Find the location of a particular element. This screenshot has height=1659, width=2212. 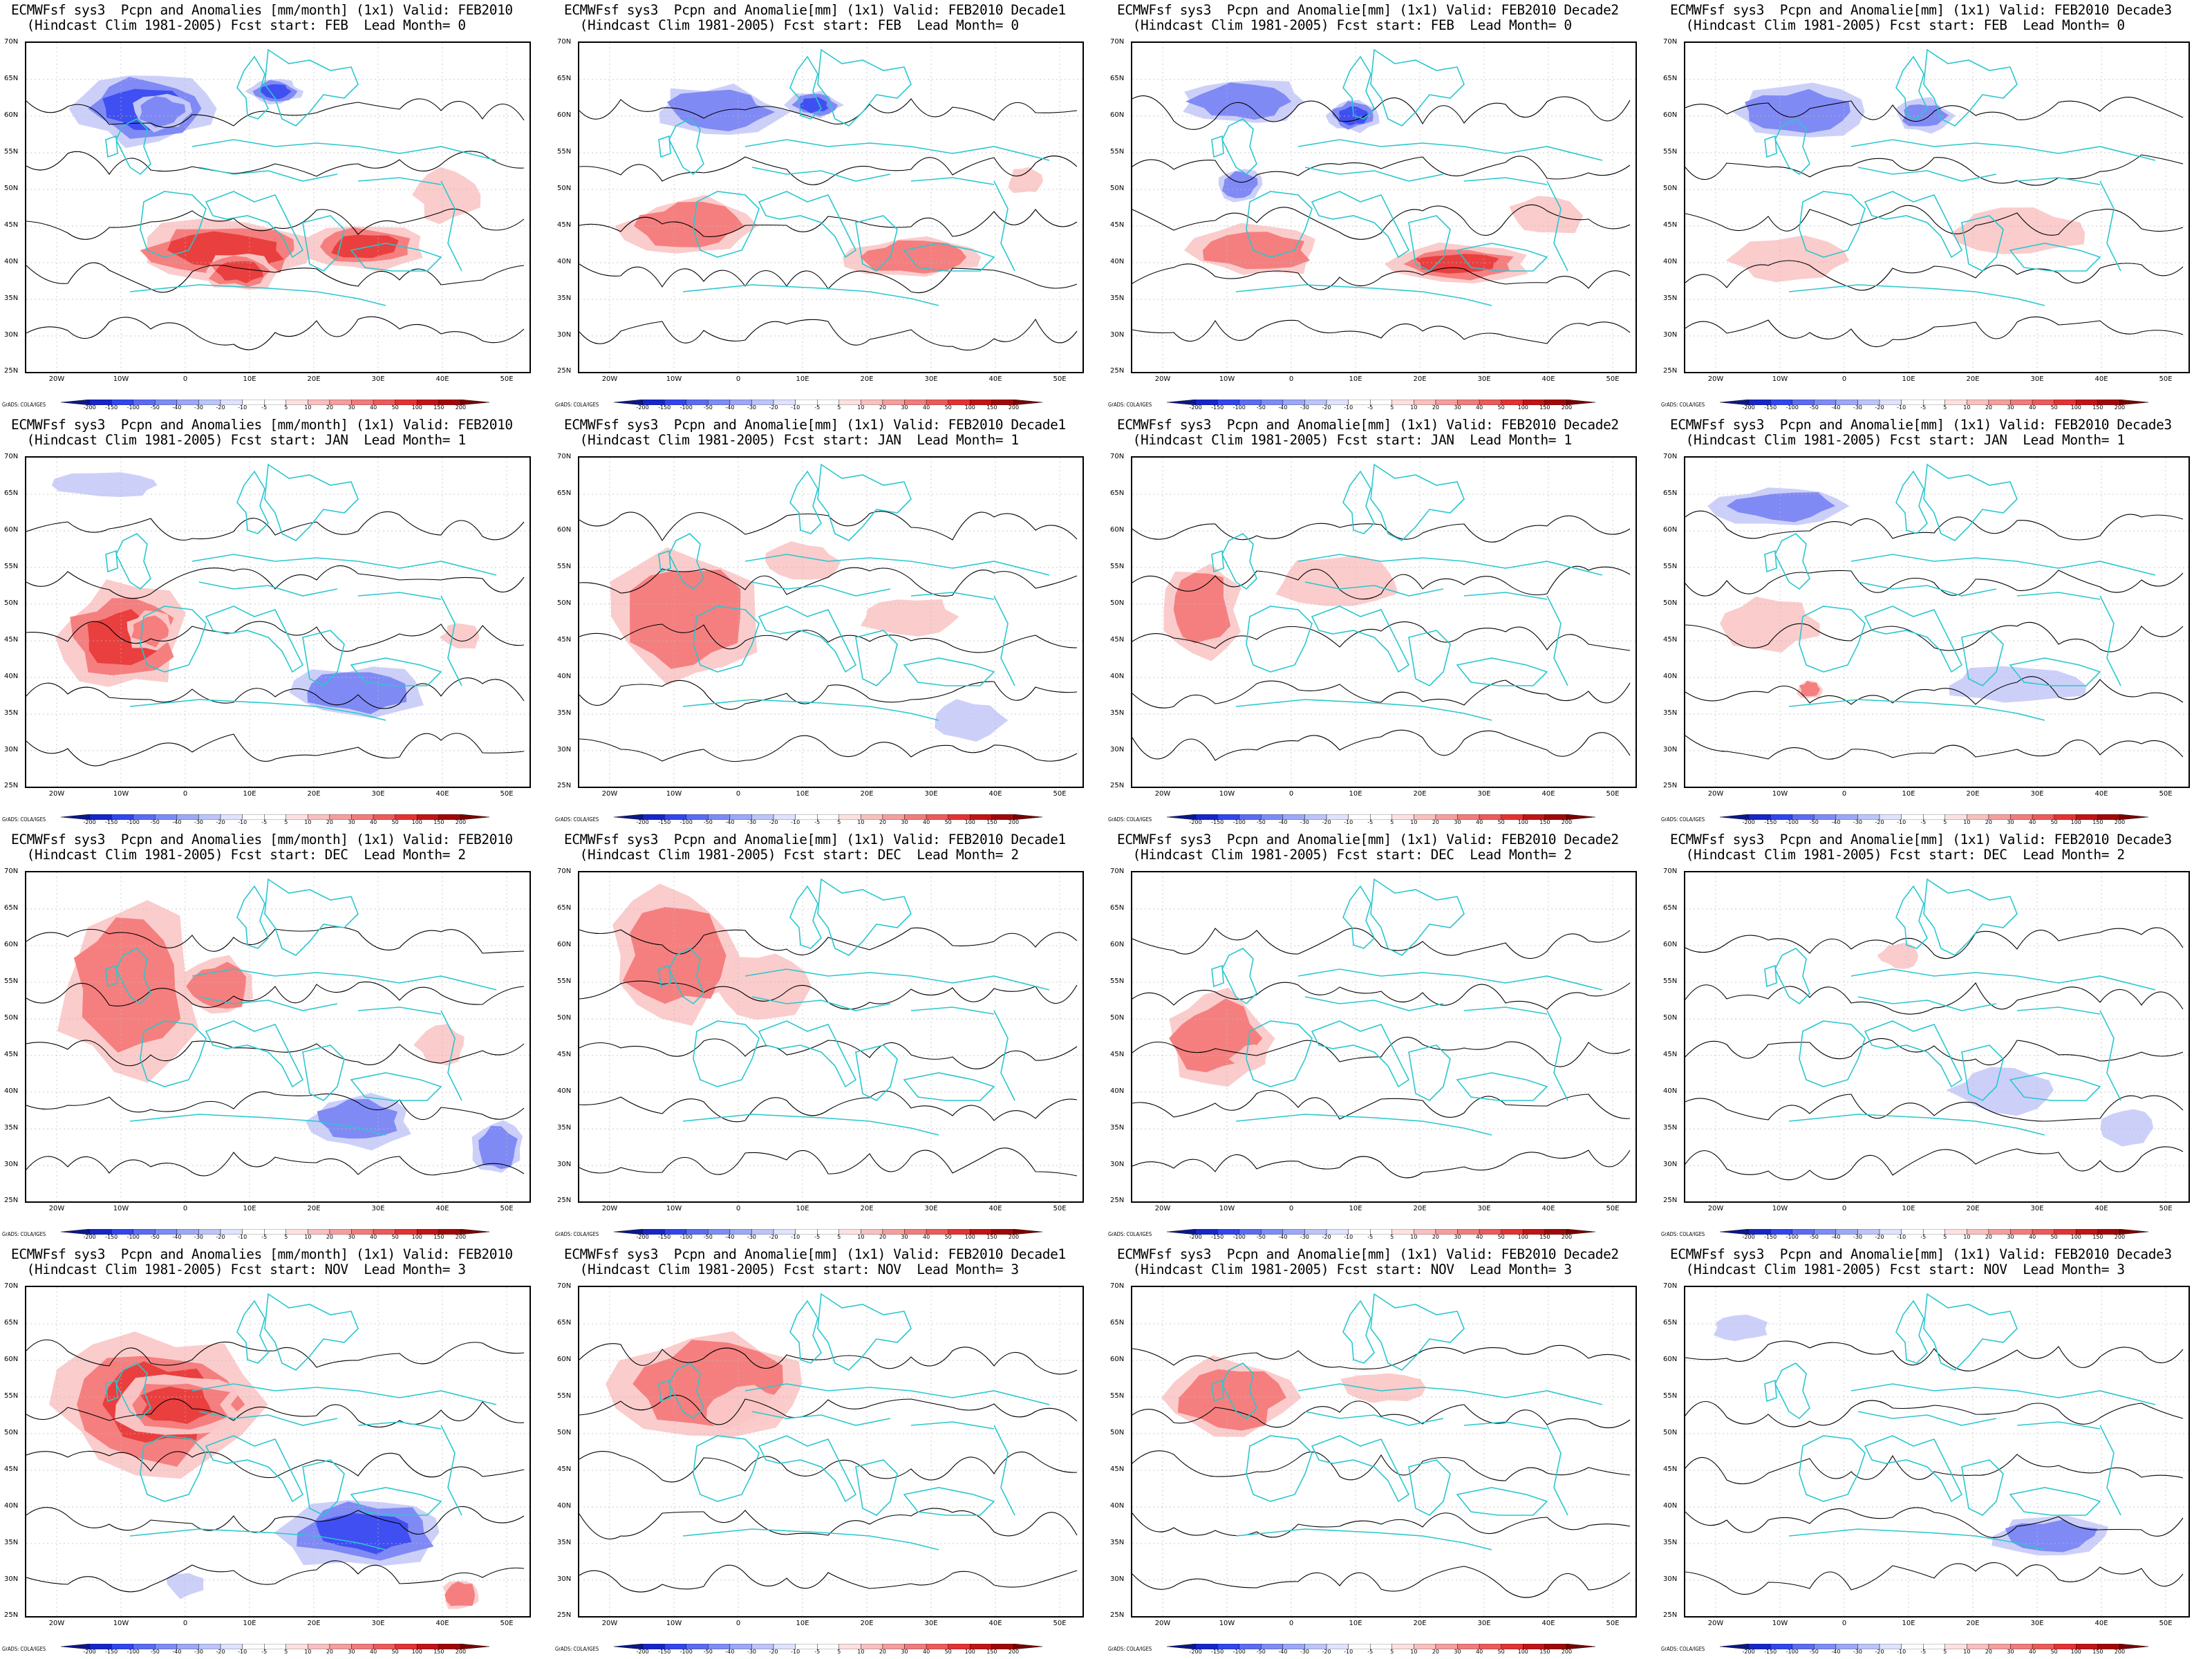

lon-label: 10W is located at coordinates (1227, 379).